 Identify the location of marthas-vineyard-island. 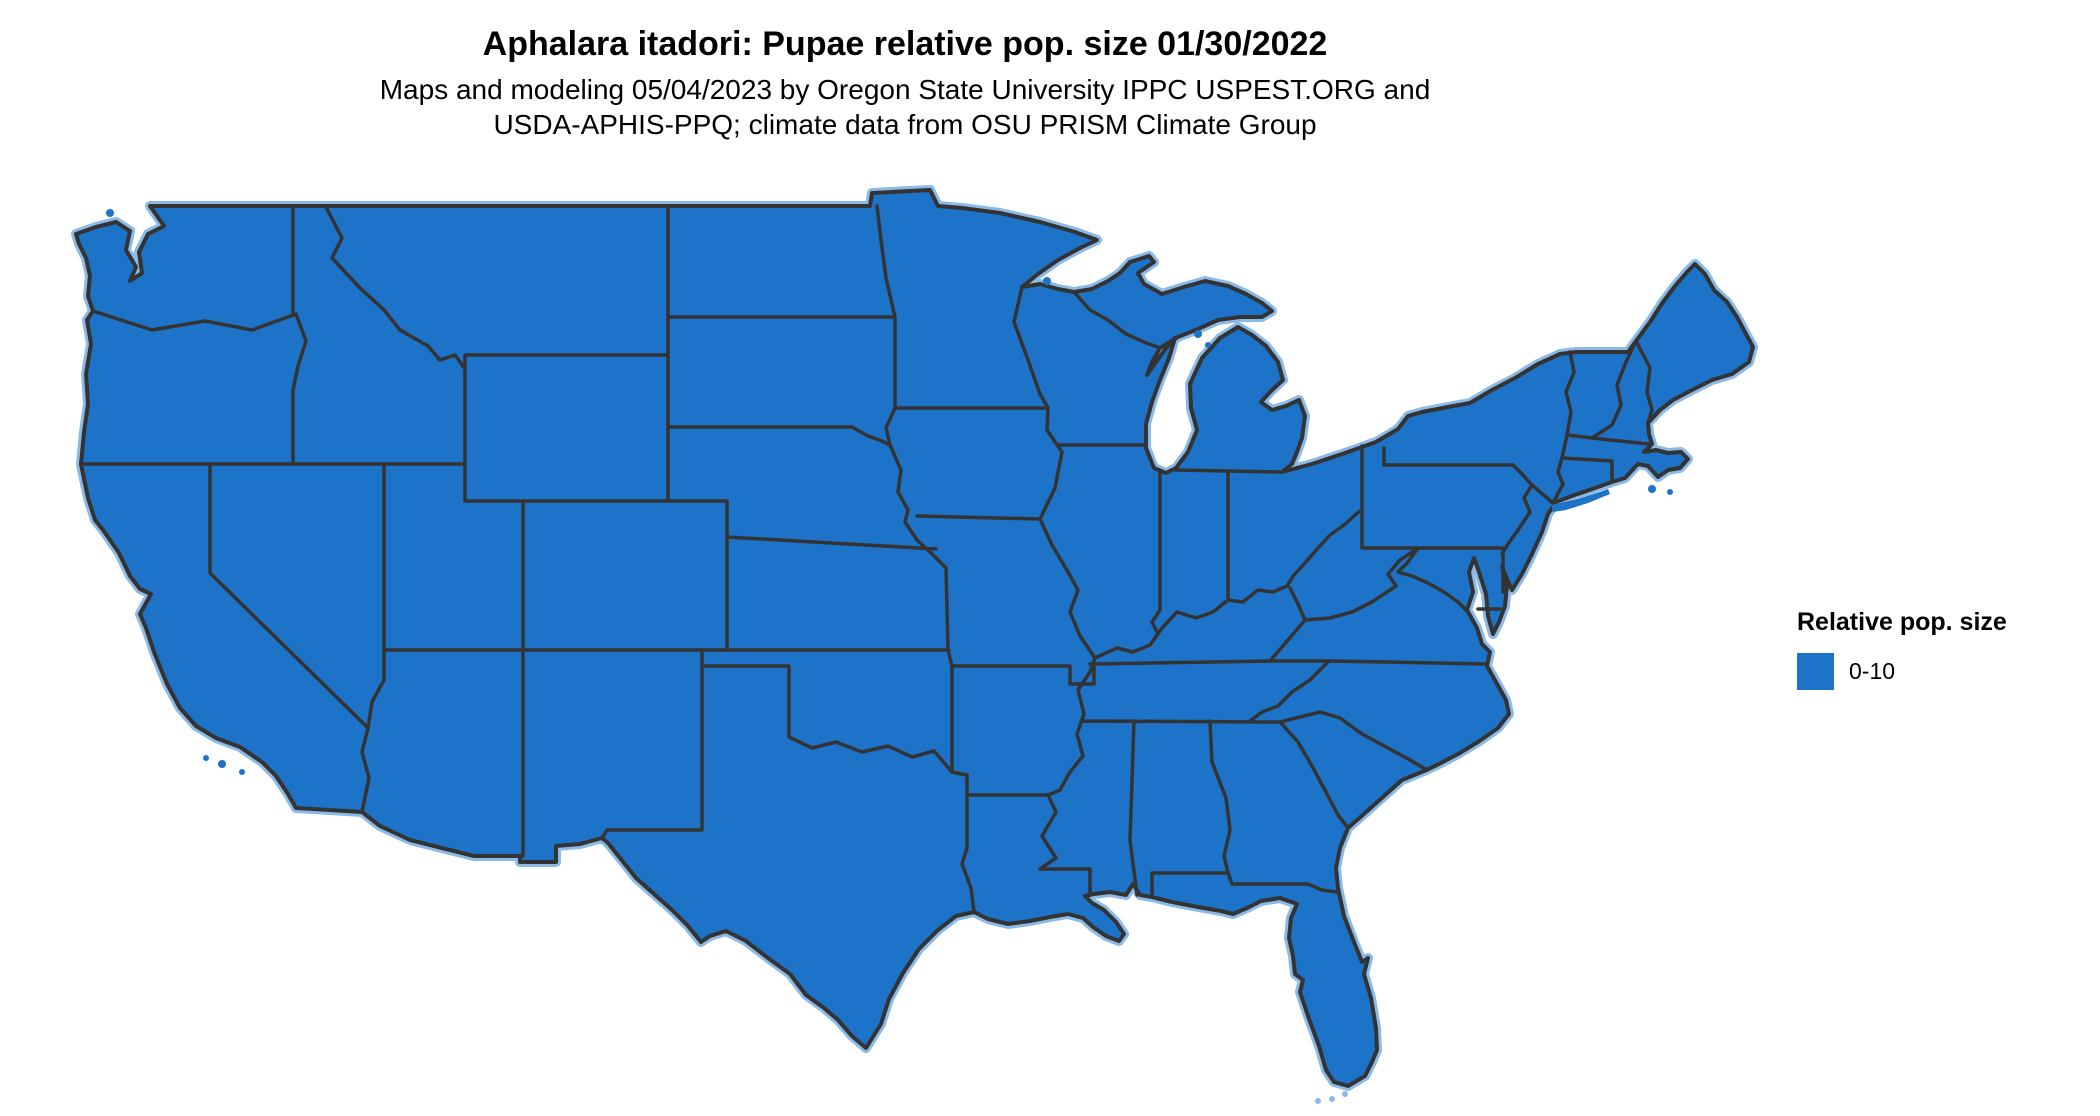
(1652, 489).